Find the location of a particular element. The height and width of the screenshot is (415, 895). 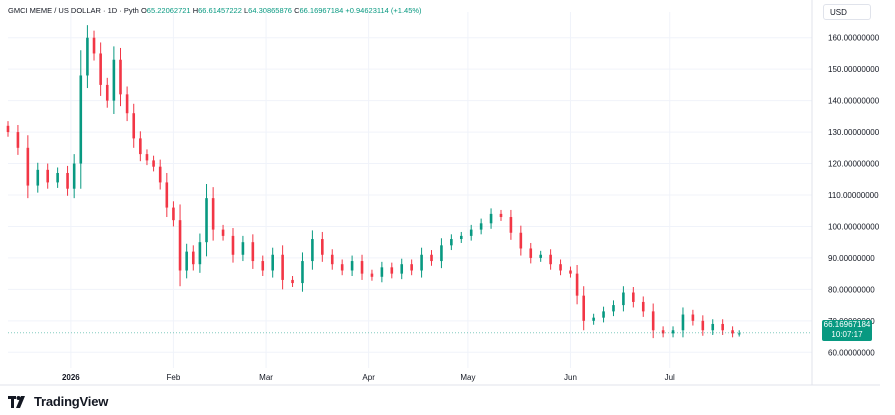

open-value: 65.22062721 is located at coordinates (168, 10).